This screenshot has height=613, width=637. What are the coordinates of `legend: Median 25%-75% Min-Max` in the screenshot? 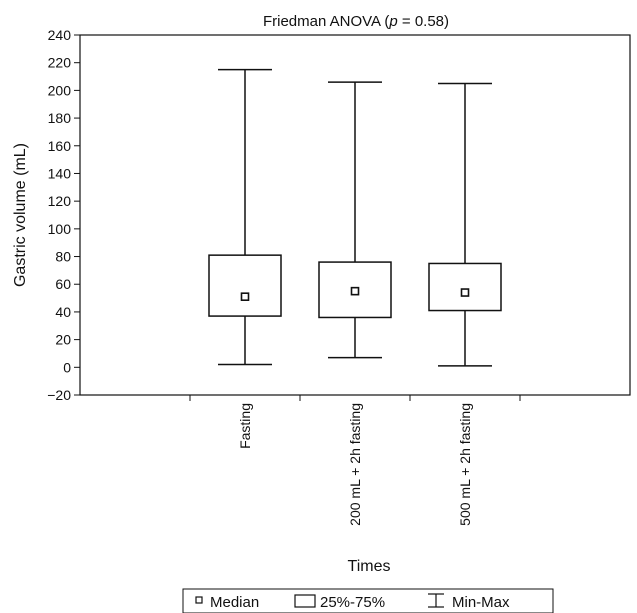 It's located at (368, 600).